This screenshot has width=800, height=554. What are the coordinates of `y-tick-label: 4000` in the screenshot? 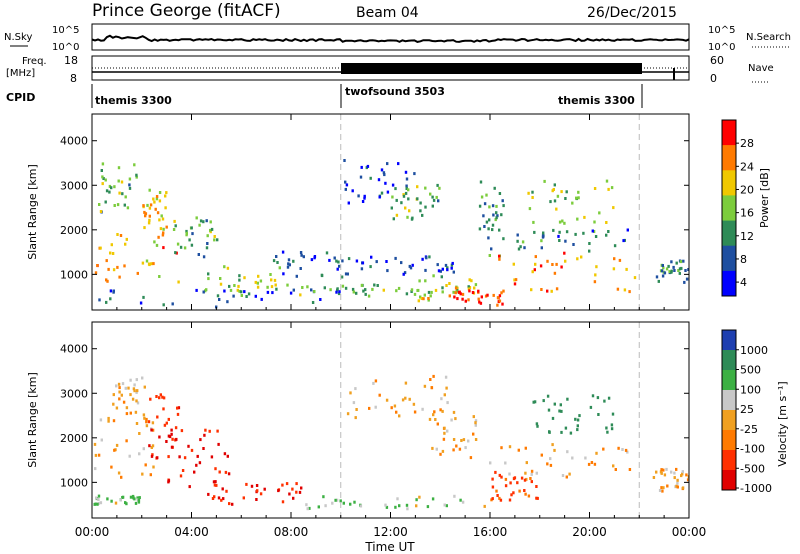 It's located at (74, 349).